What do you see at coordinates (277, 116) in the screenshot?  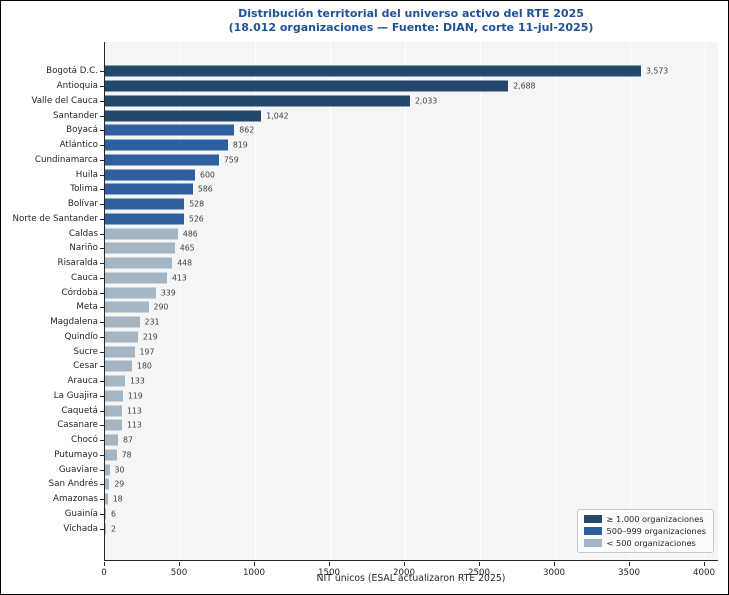 I see `value-label: 1,042` at bounding box center [277, 116].